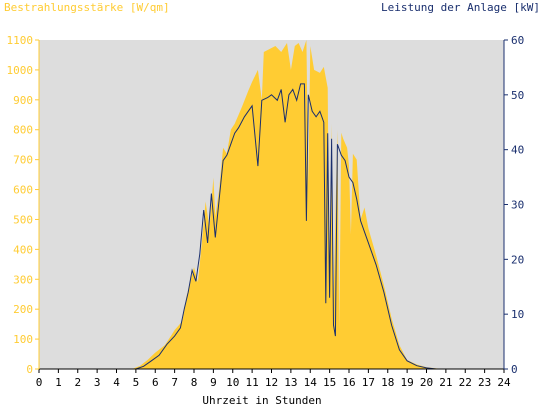  I want to click on right-axis-title: Leistung der Anlage [kW], so click(460, 7).